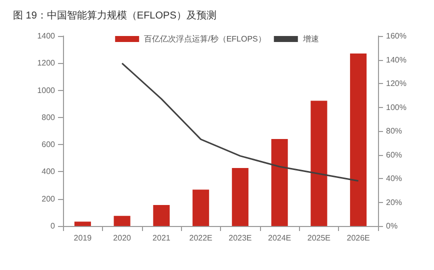  Describe the element at coordinates (200, 238) in the screenshot. I see `x-tick-label: 2022E` at that location.